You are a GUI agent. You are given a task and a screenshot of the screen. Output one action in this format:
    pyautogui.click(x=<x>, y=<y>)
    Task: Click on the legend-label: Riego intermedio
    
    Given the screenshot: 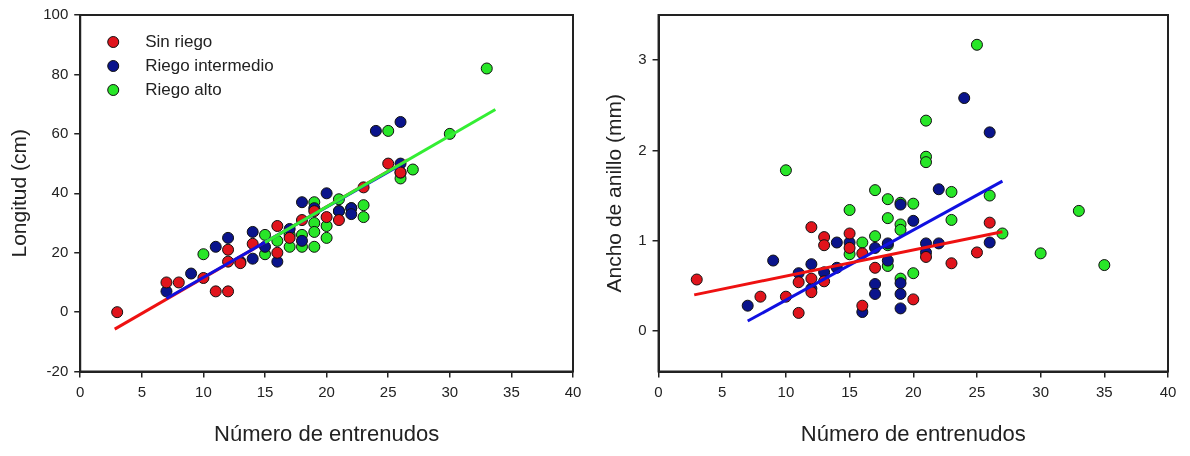 What is the action you would take?
    pyautogui.click(x=209, y=65)
    